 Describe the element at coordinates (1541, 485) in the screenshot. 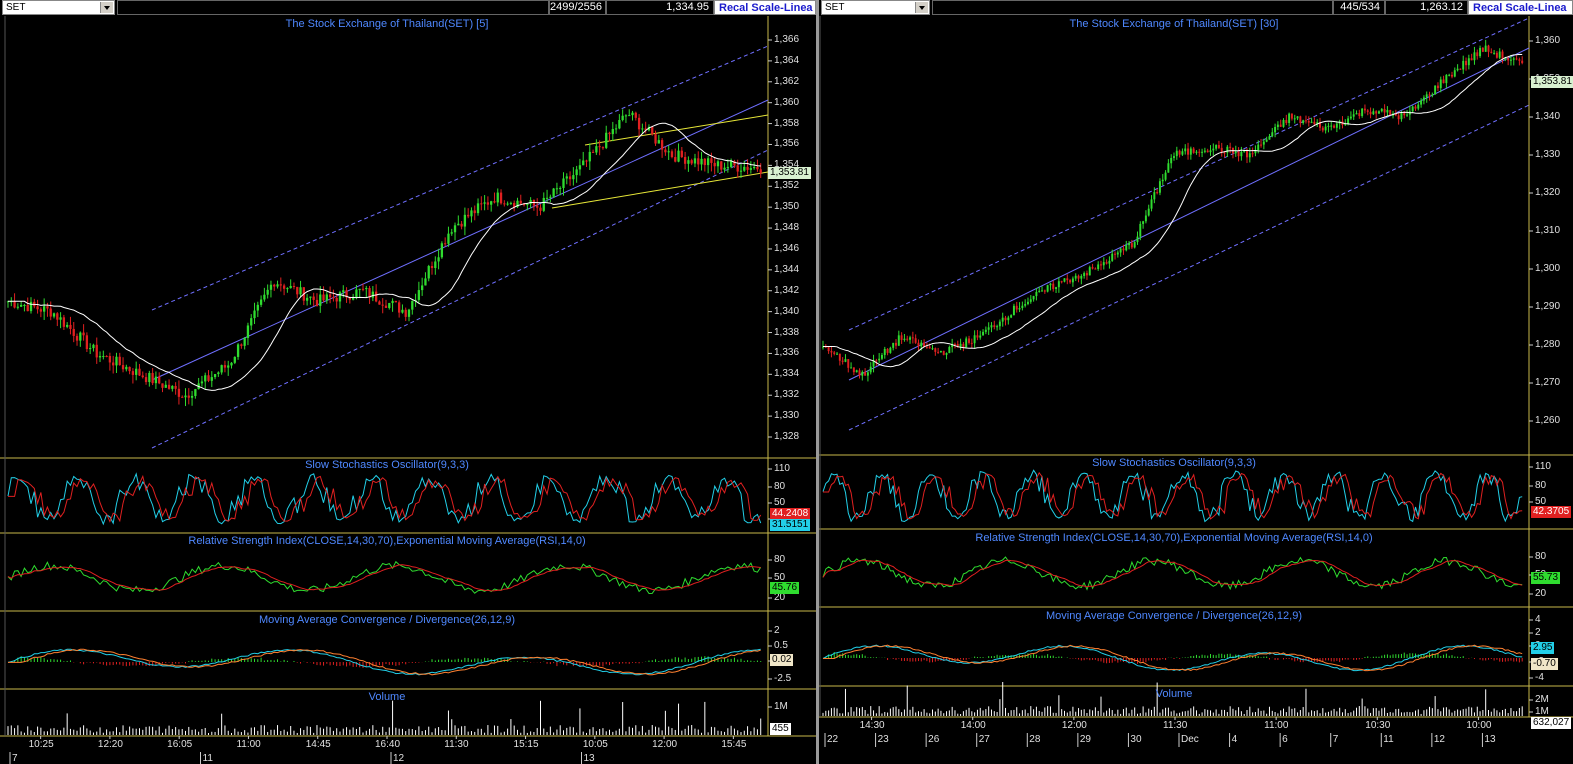

I see `indicator-tick-label: 80` at that location.